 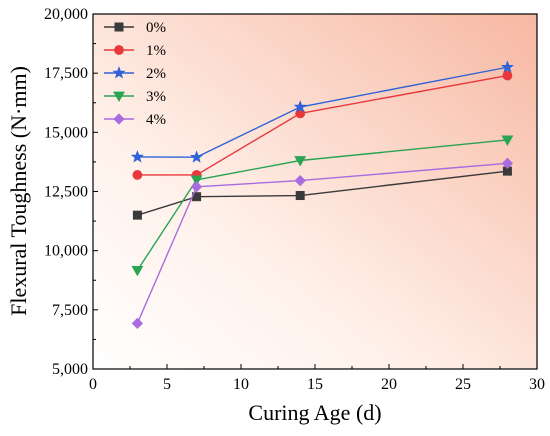 I want to click on y-tick-label: 20,000, so click(x=66, y=14).